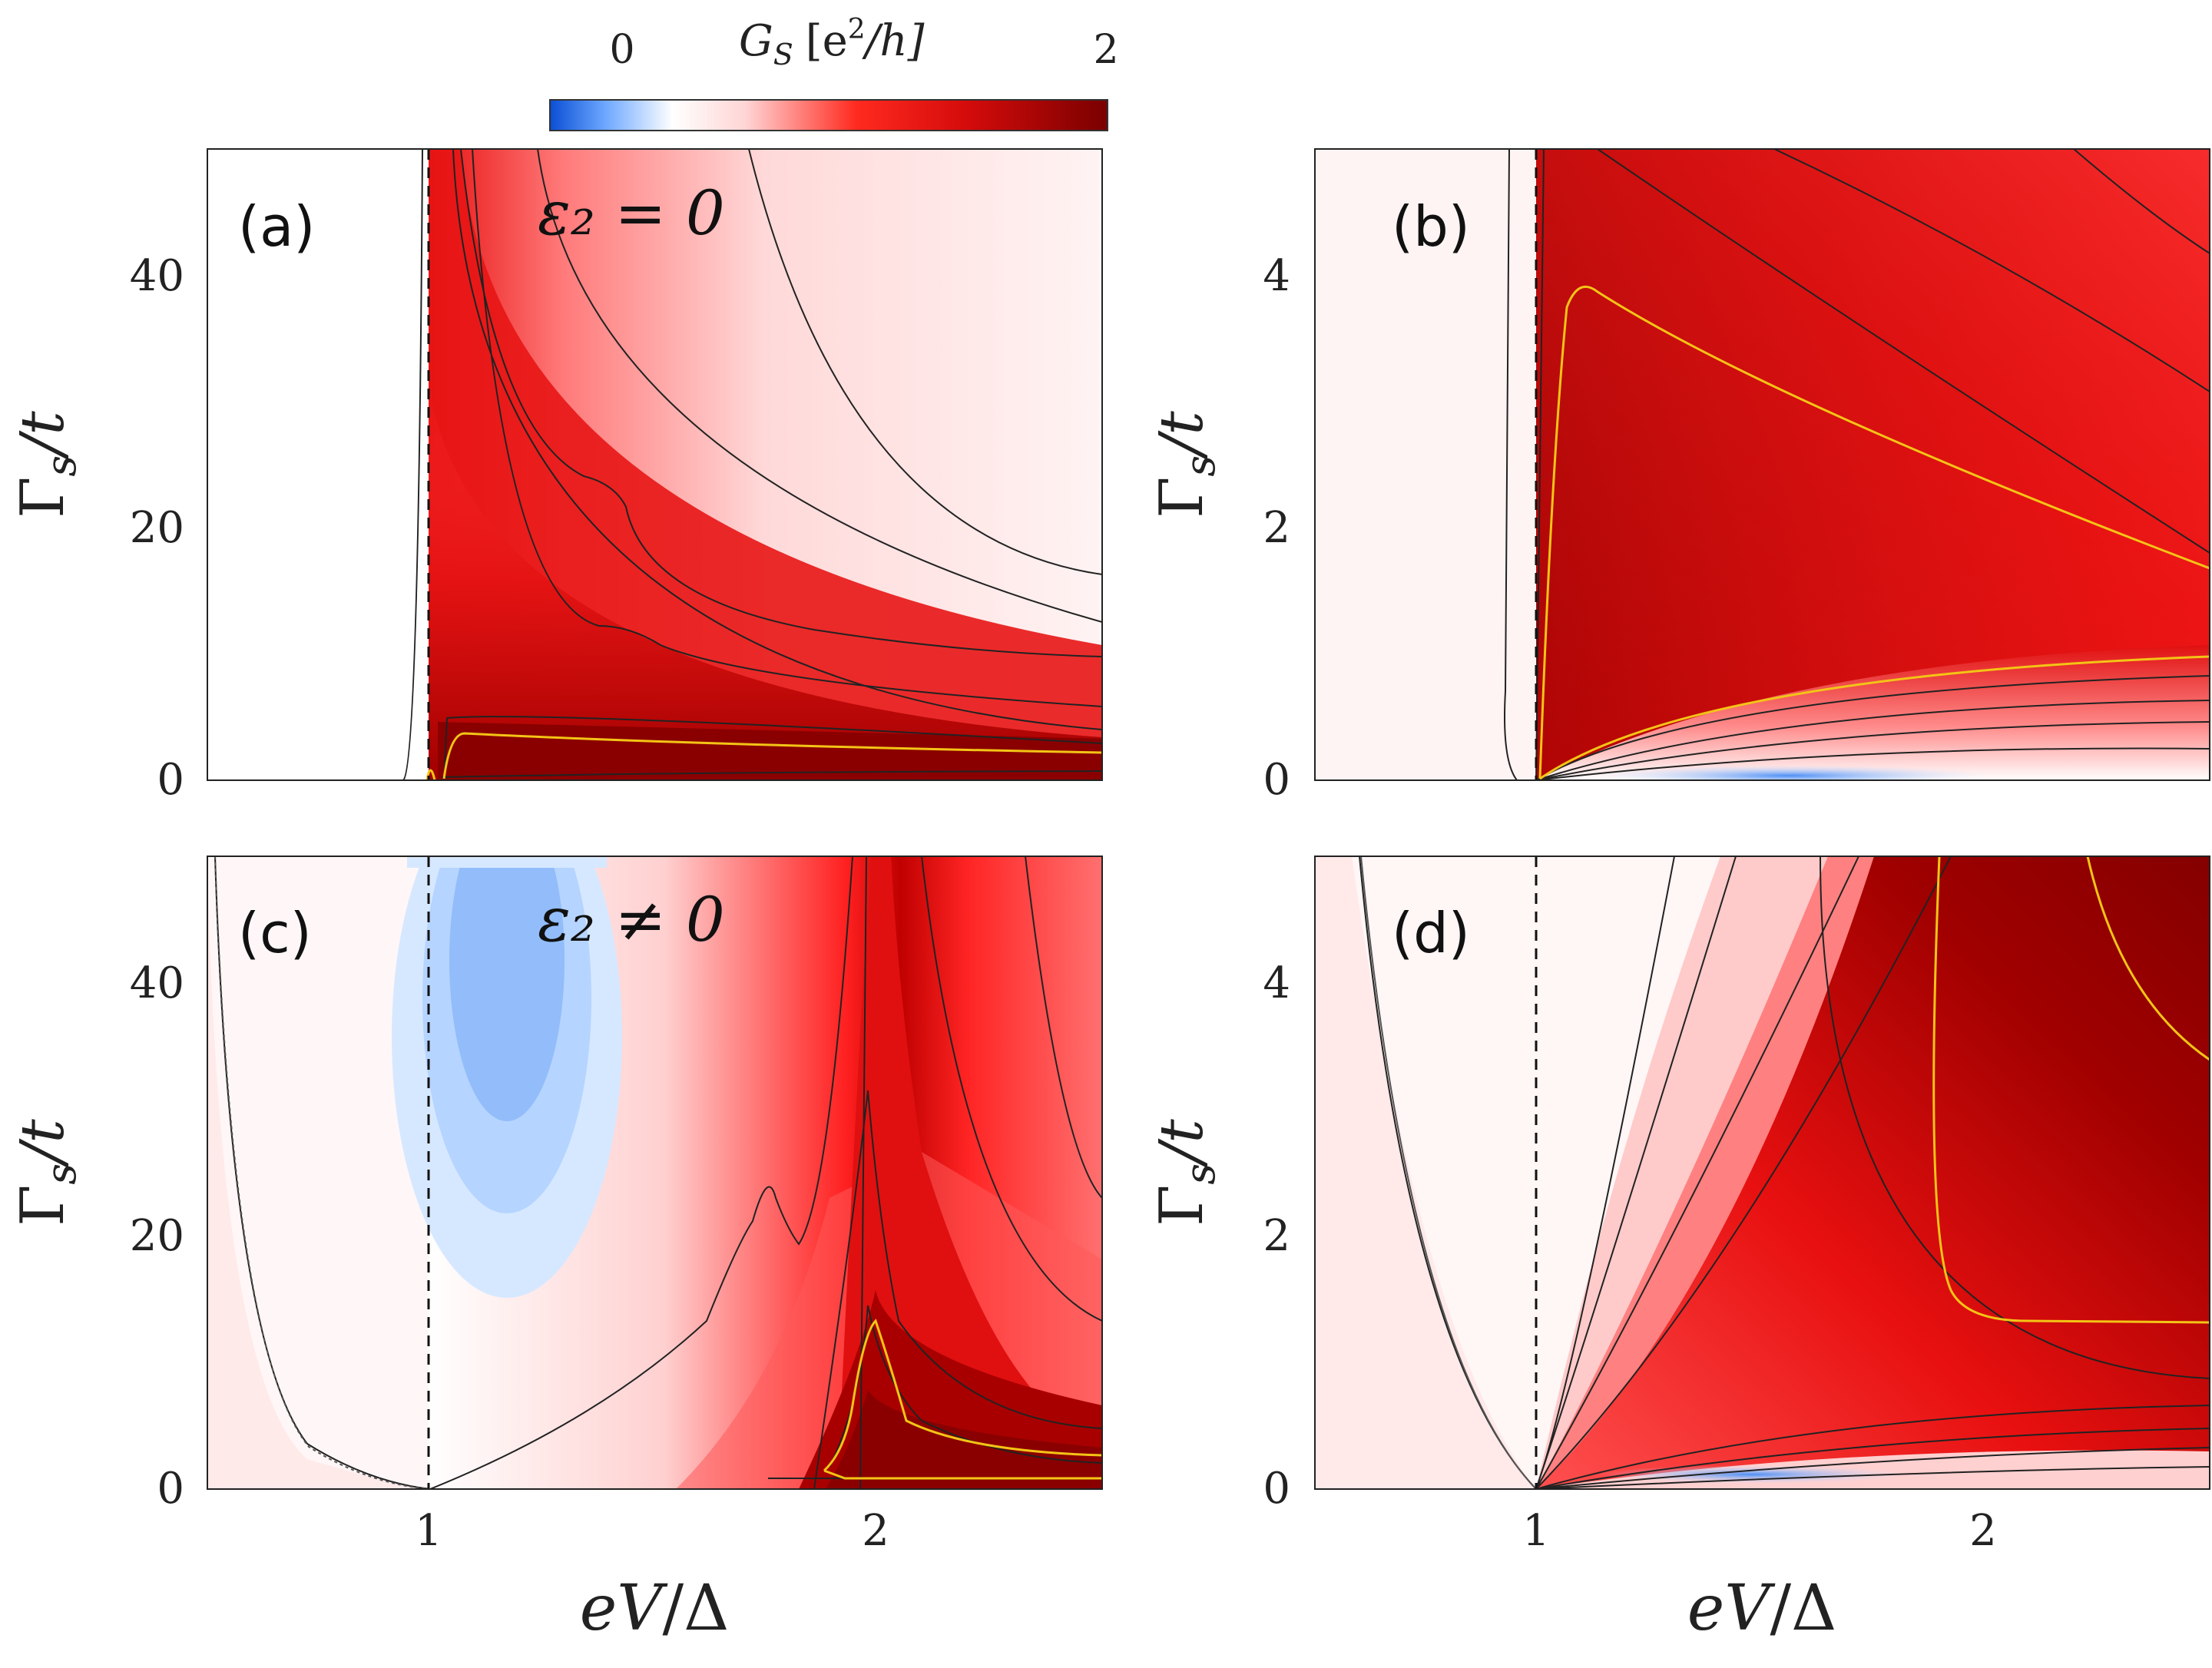 Image resolution: width=2212 pixels, height=1668 pixels. Describe the element at coordinates (170, 780) in the screenshot. I see `panel-a-ytick: 0` at that location.